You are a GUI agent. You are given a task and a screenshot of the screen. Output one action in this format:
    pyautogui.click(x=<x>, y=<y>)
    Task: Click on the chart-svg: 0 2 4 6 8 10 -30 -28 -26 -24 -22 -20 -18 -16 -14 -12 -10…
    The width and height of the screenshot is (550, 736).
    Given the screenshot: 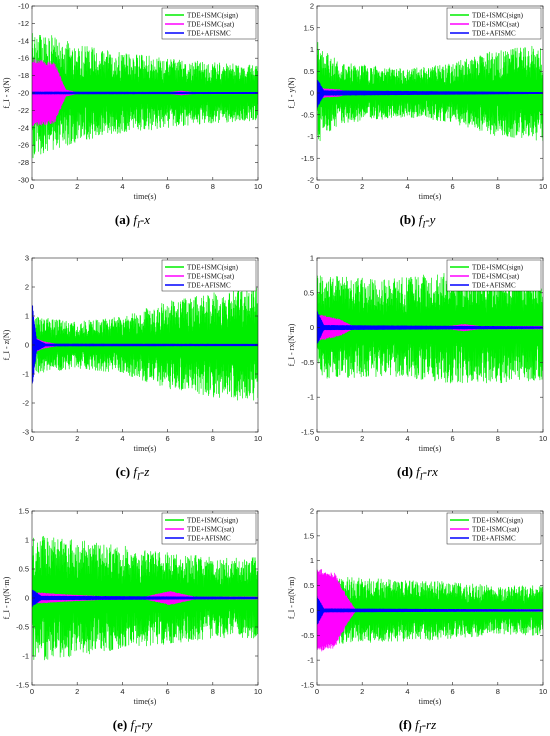 What is the action you would take?
    pyautogui.click(x=132, y=102)
    